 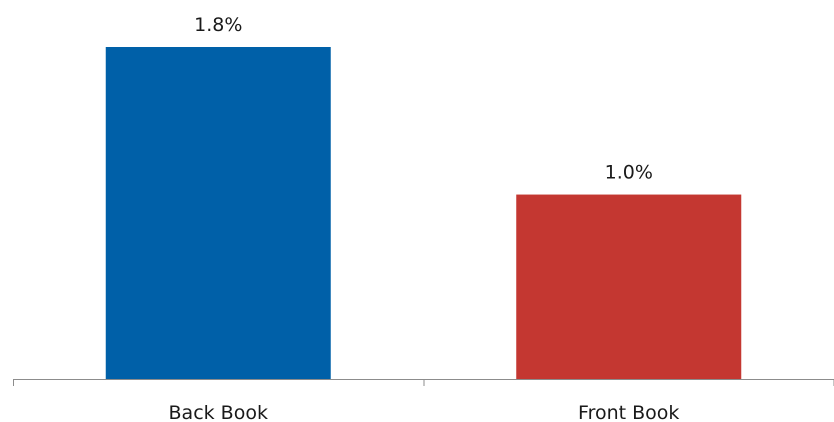 What do you see at coordinates (218, 25) in the screenshot?
I see `data-label-back-book: 1.8%` at bounding box center [218, 25].